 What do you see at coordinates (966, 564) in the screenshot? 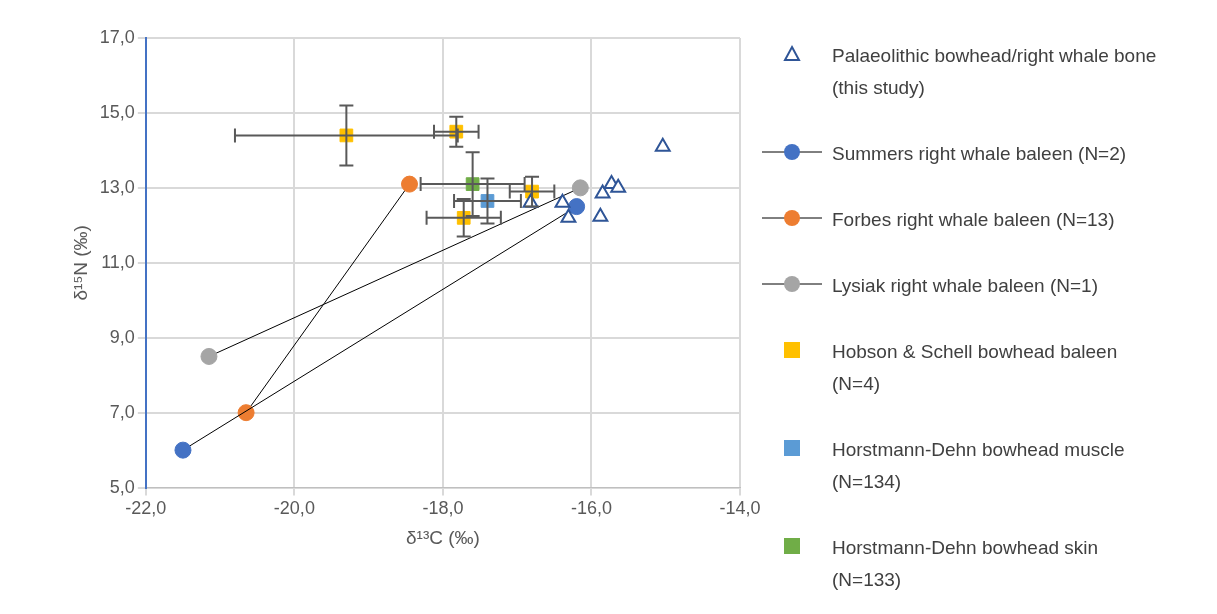
I see `legend-label: Horstmann-Dehn bowhead skin (N=133)` at bounding box center [966, 564].